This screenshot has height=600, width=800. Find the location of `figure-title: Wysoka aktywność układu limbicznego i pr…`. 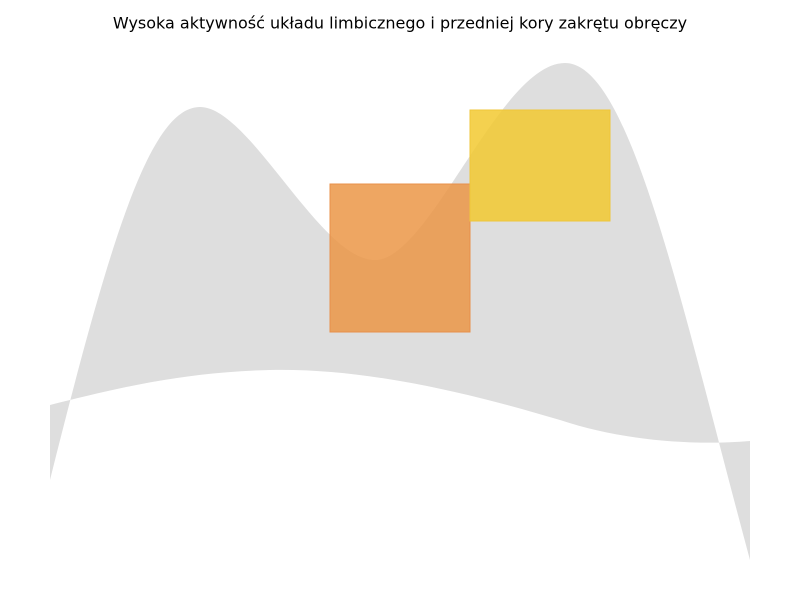

figure-title: Wysoka aktywność układu limbicznego i pr… is located at coordinates (400, 23).